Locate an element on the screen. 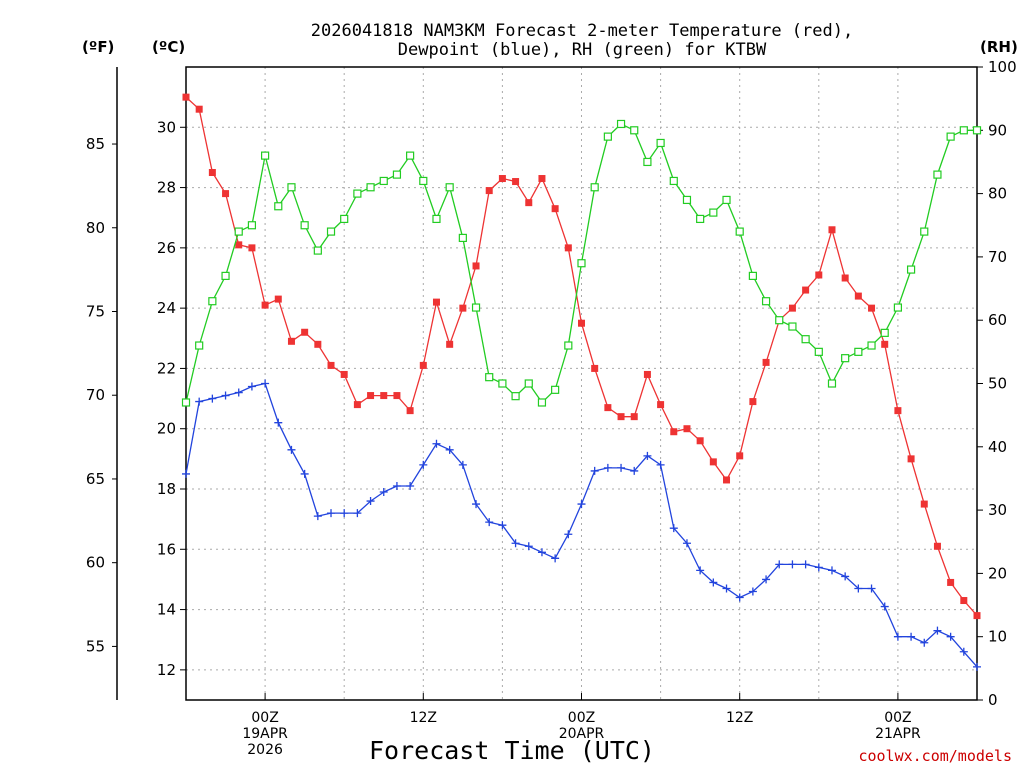 This screenshot has height=768, width=1024. fahrenheit-tick-label: 85 is located at coordinates (95, 144).